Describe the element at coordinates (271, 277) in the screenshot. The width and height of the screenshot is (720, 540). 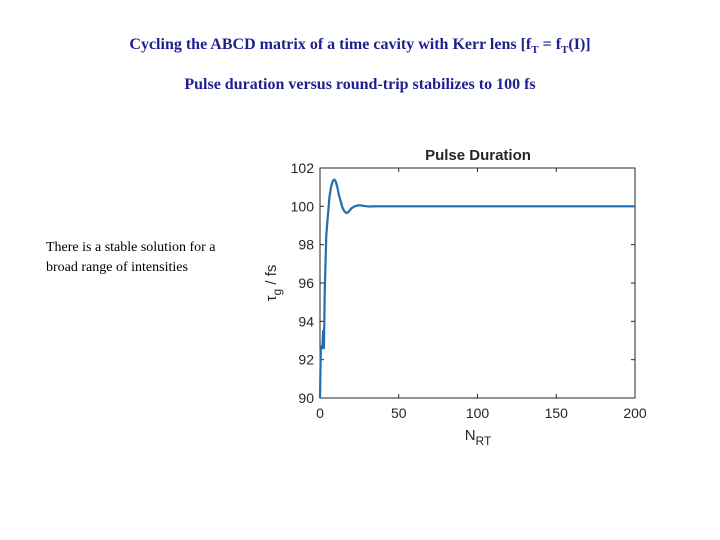
I see `y-axis-label-unit: / fs` at that location.